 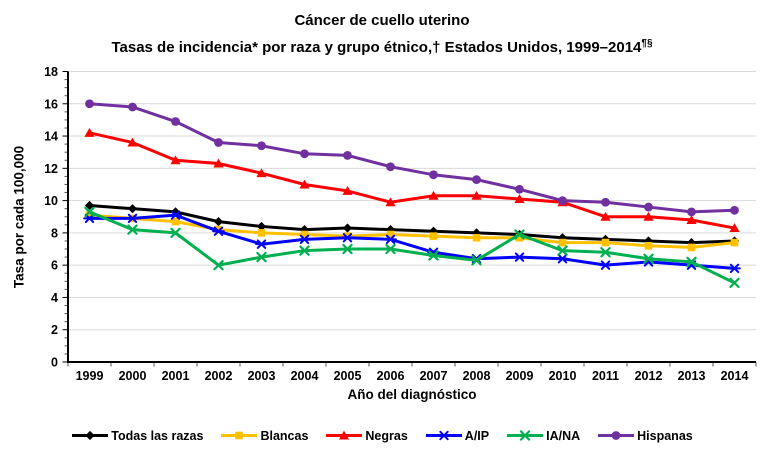 What do you see at coordinates (477, 435) in the screenshot?
I see `legend-label-a-ip: A/IP` at bounding box center [477, 435].